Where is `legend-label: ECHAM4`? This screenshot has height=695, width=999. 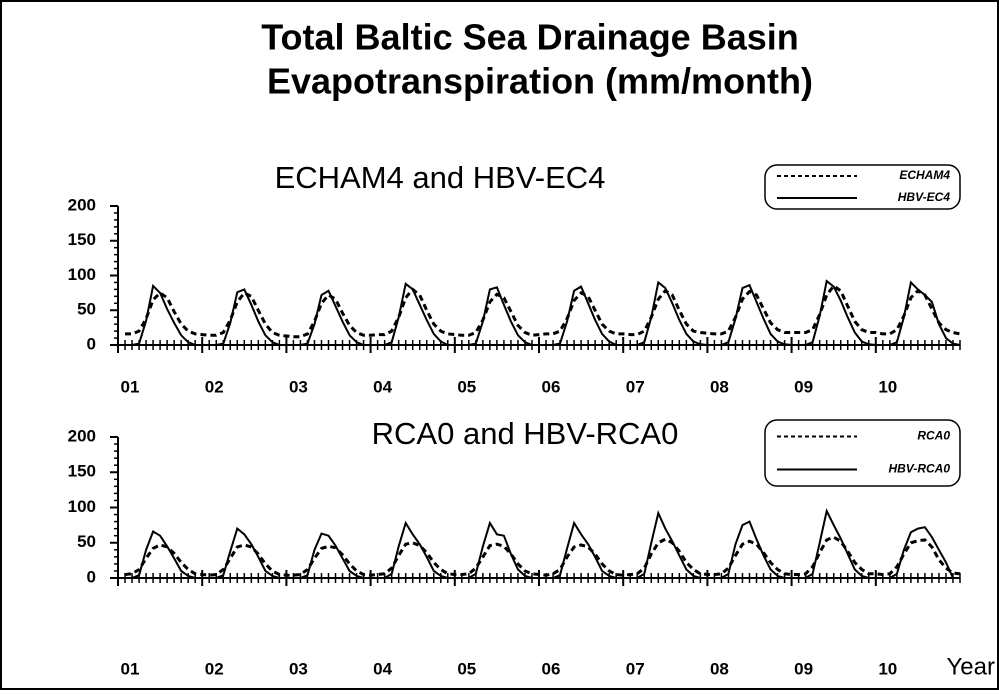 legend-label: ECHAM4 is located at coordinates (924, 175).